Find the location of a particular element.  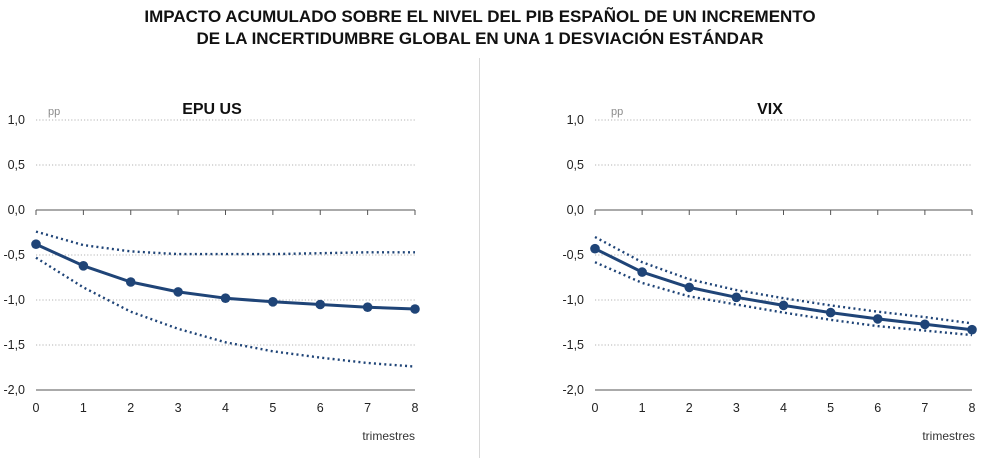

chart-title: EPU US is located at coordinates (212, 109).